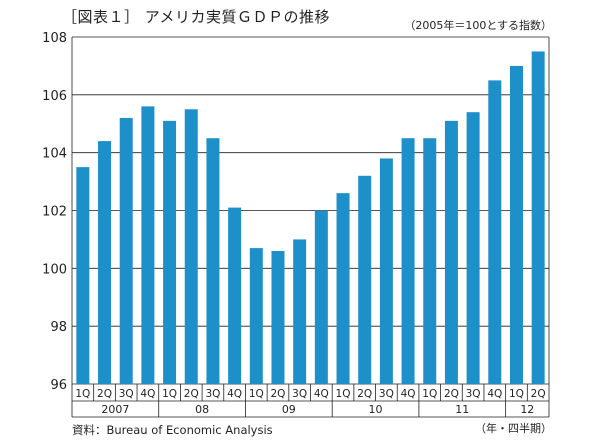 This screenshot has width=600, height=442. I want to click on y-tick-label: 100, so click(54, 269).